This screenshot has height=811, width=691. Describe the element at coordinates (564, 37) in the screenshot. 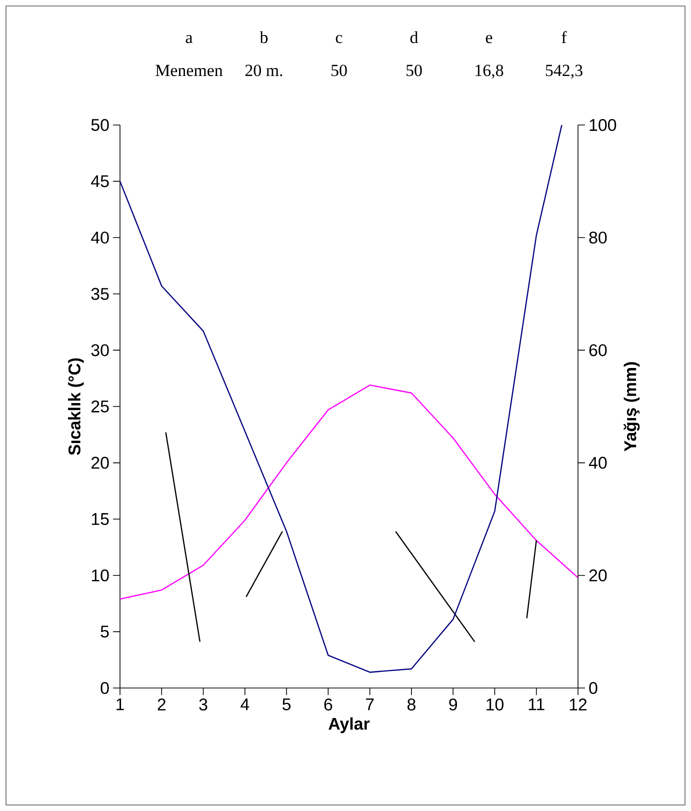

I see `text: f` at that location.